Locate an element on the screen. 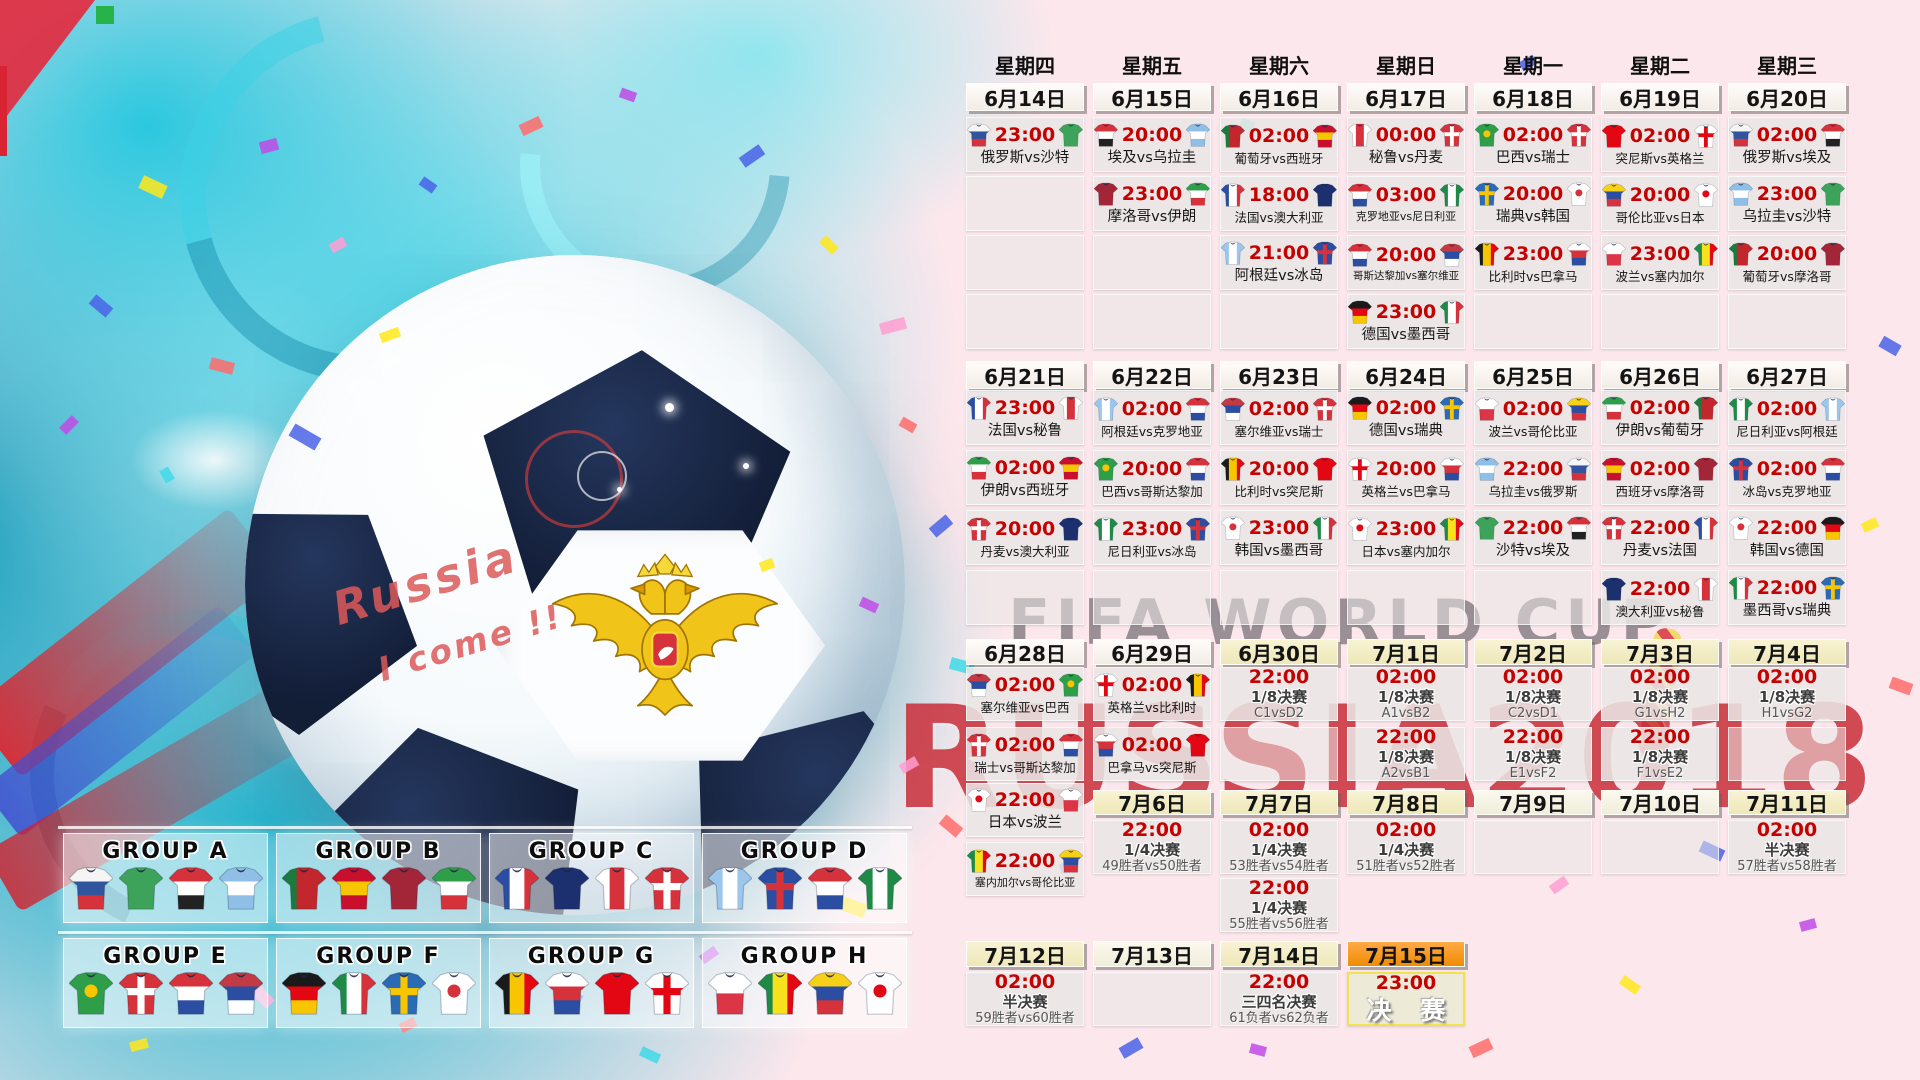 The width and height of the screenshot is (1920, 1080). watermark-russia-2018: RUSSIA2018 is located at coordinates (1383, 758).